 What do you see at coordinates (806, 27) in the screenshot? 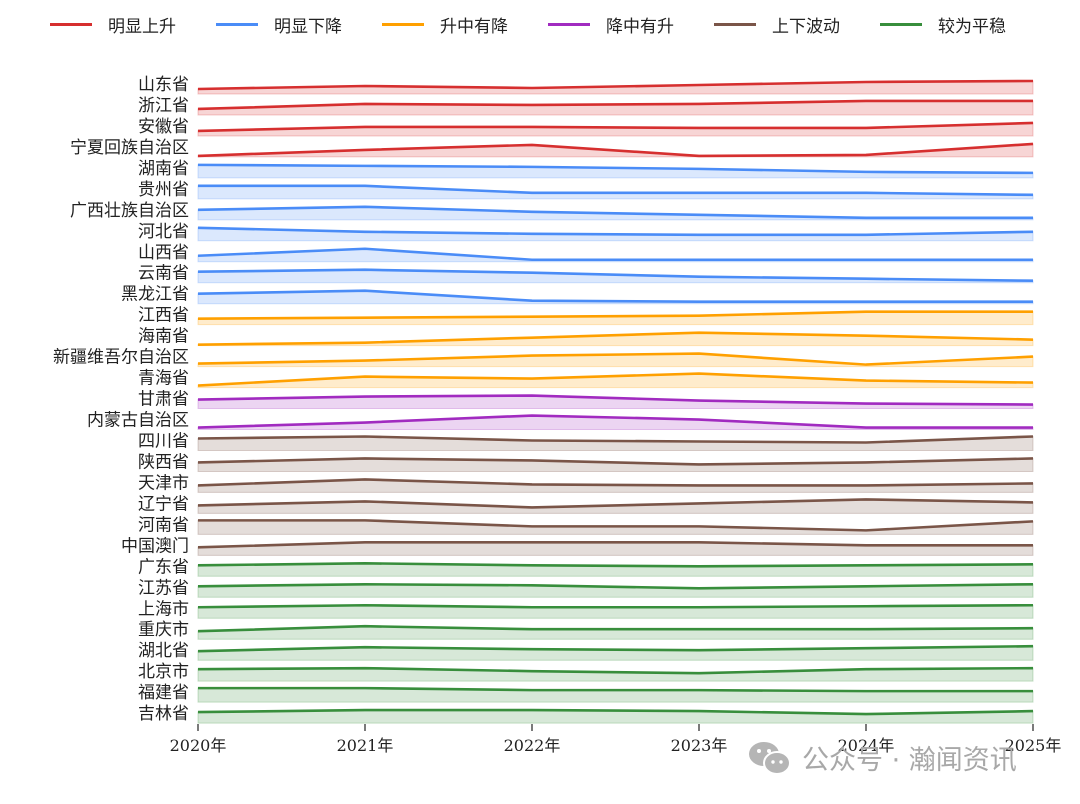
I see `legend-label: 上下波动` at bounding box center [806, 27].